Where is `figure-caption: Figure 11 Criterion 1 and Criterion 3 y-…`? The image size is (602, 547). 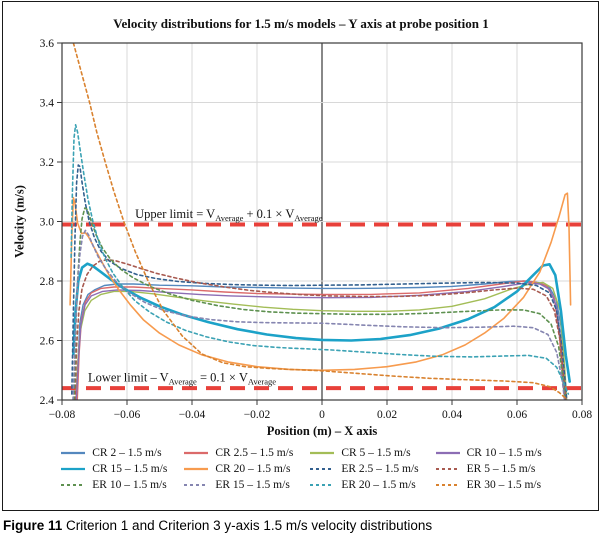 figure-caption: Figure 11 Criterion 1 and Criterion 3 y-… is located at coordinates (302, 525).